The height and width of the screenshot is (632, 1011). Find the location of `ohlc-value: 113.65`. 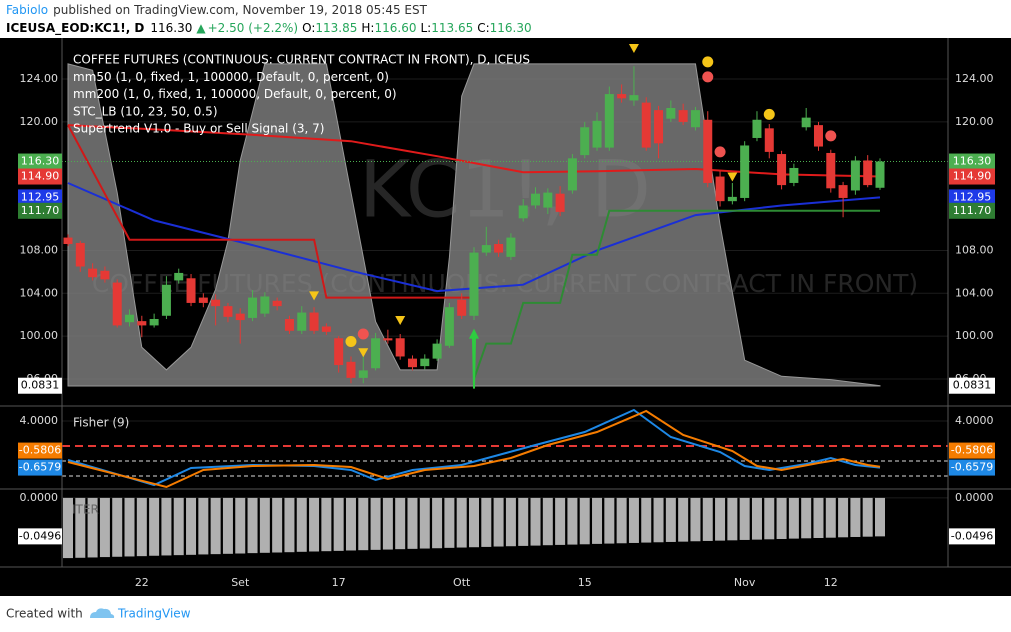

ohlc-value: 113.65 is located at coordinates (452, 28).